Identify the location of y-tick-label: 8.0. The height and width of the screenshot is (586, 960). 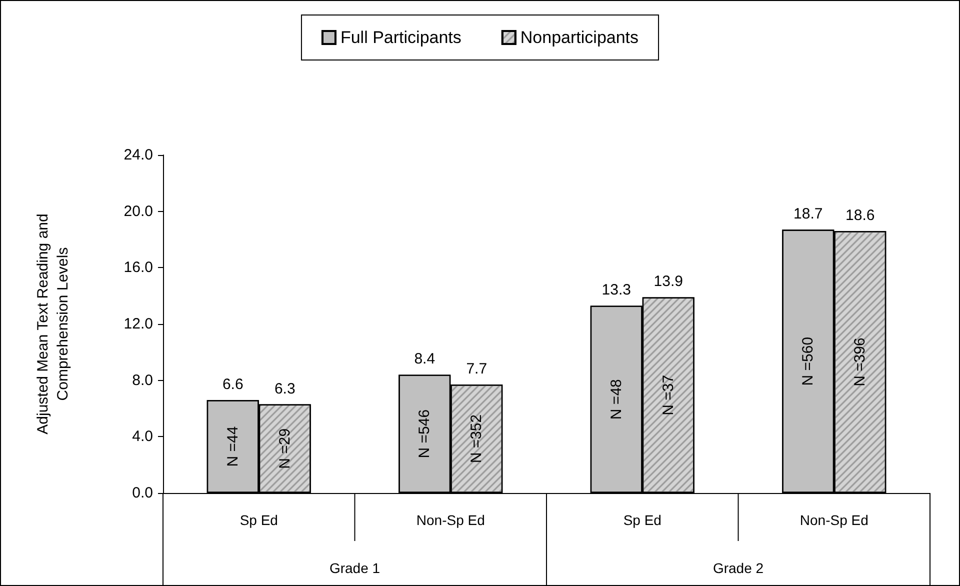
(142, 380).